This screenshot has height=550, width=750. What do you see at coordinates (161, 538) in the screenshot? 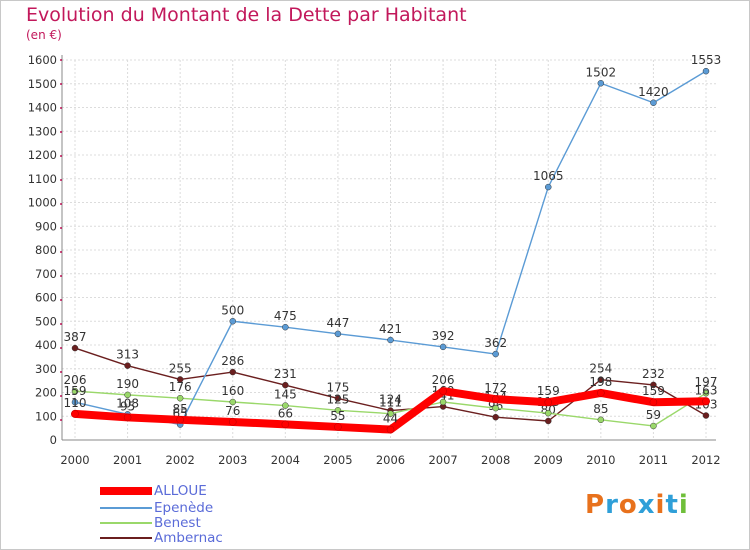
I see `legend-item-ambernac: Ambernac` at bounding box center [161, 538].